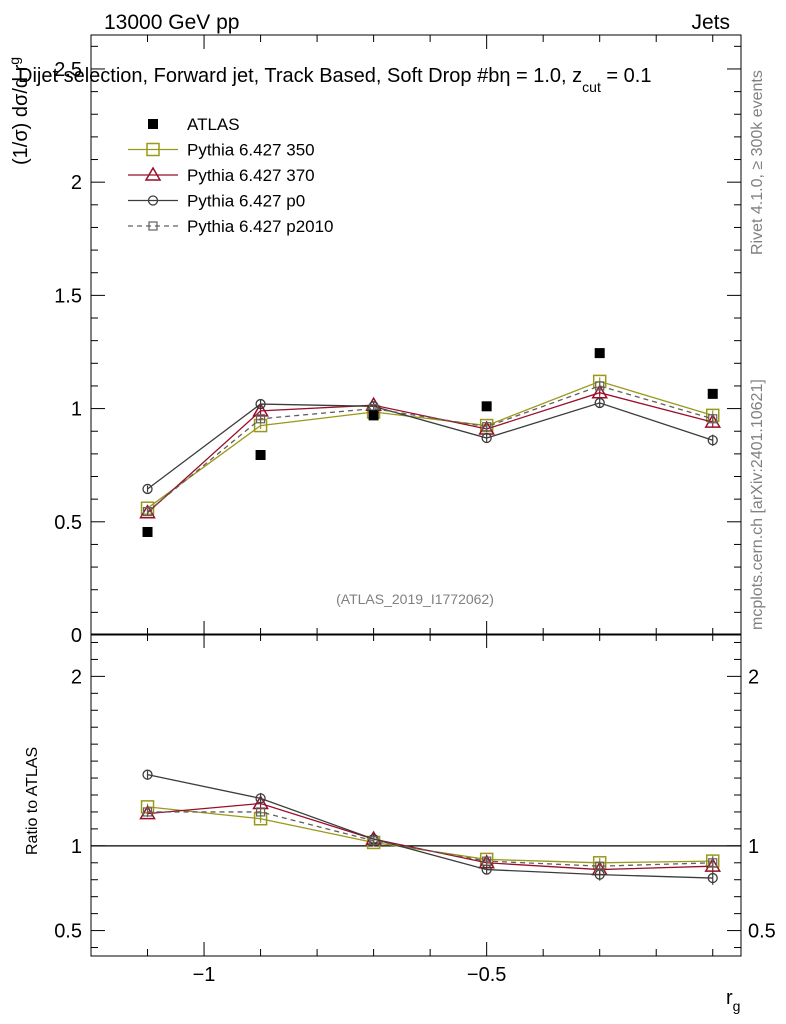  Describe the element at coordinates (153, 124) in the screenshot. I see `legend-marker-atlas` at that location.